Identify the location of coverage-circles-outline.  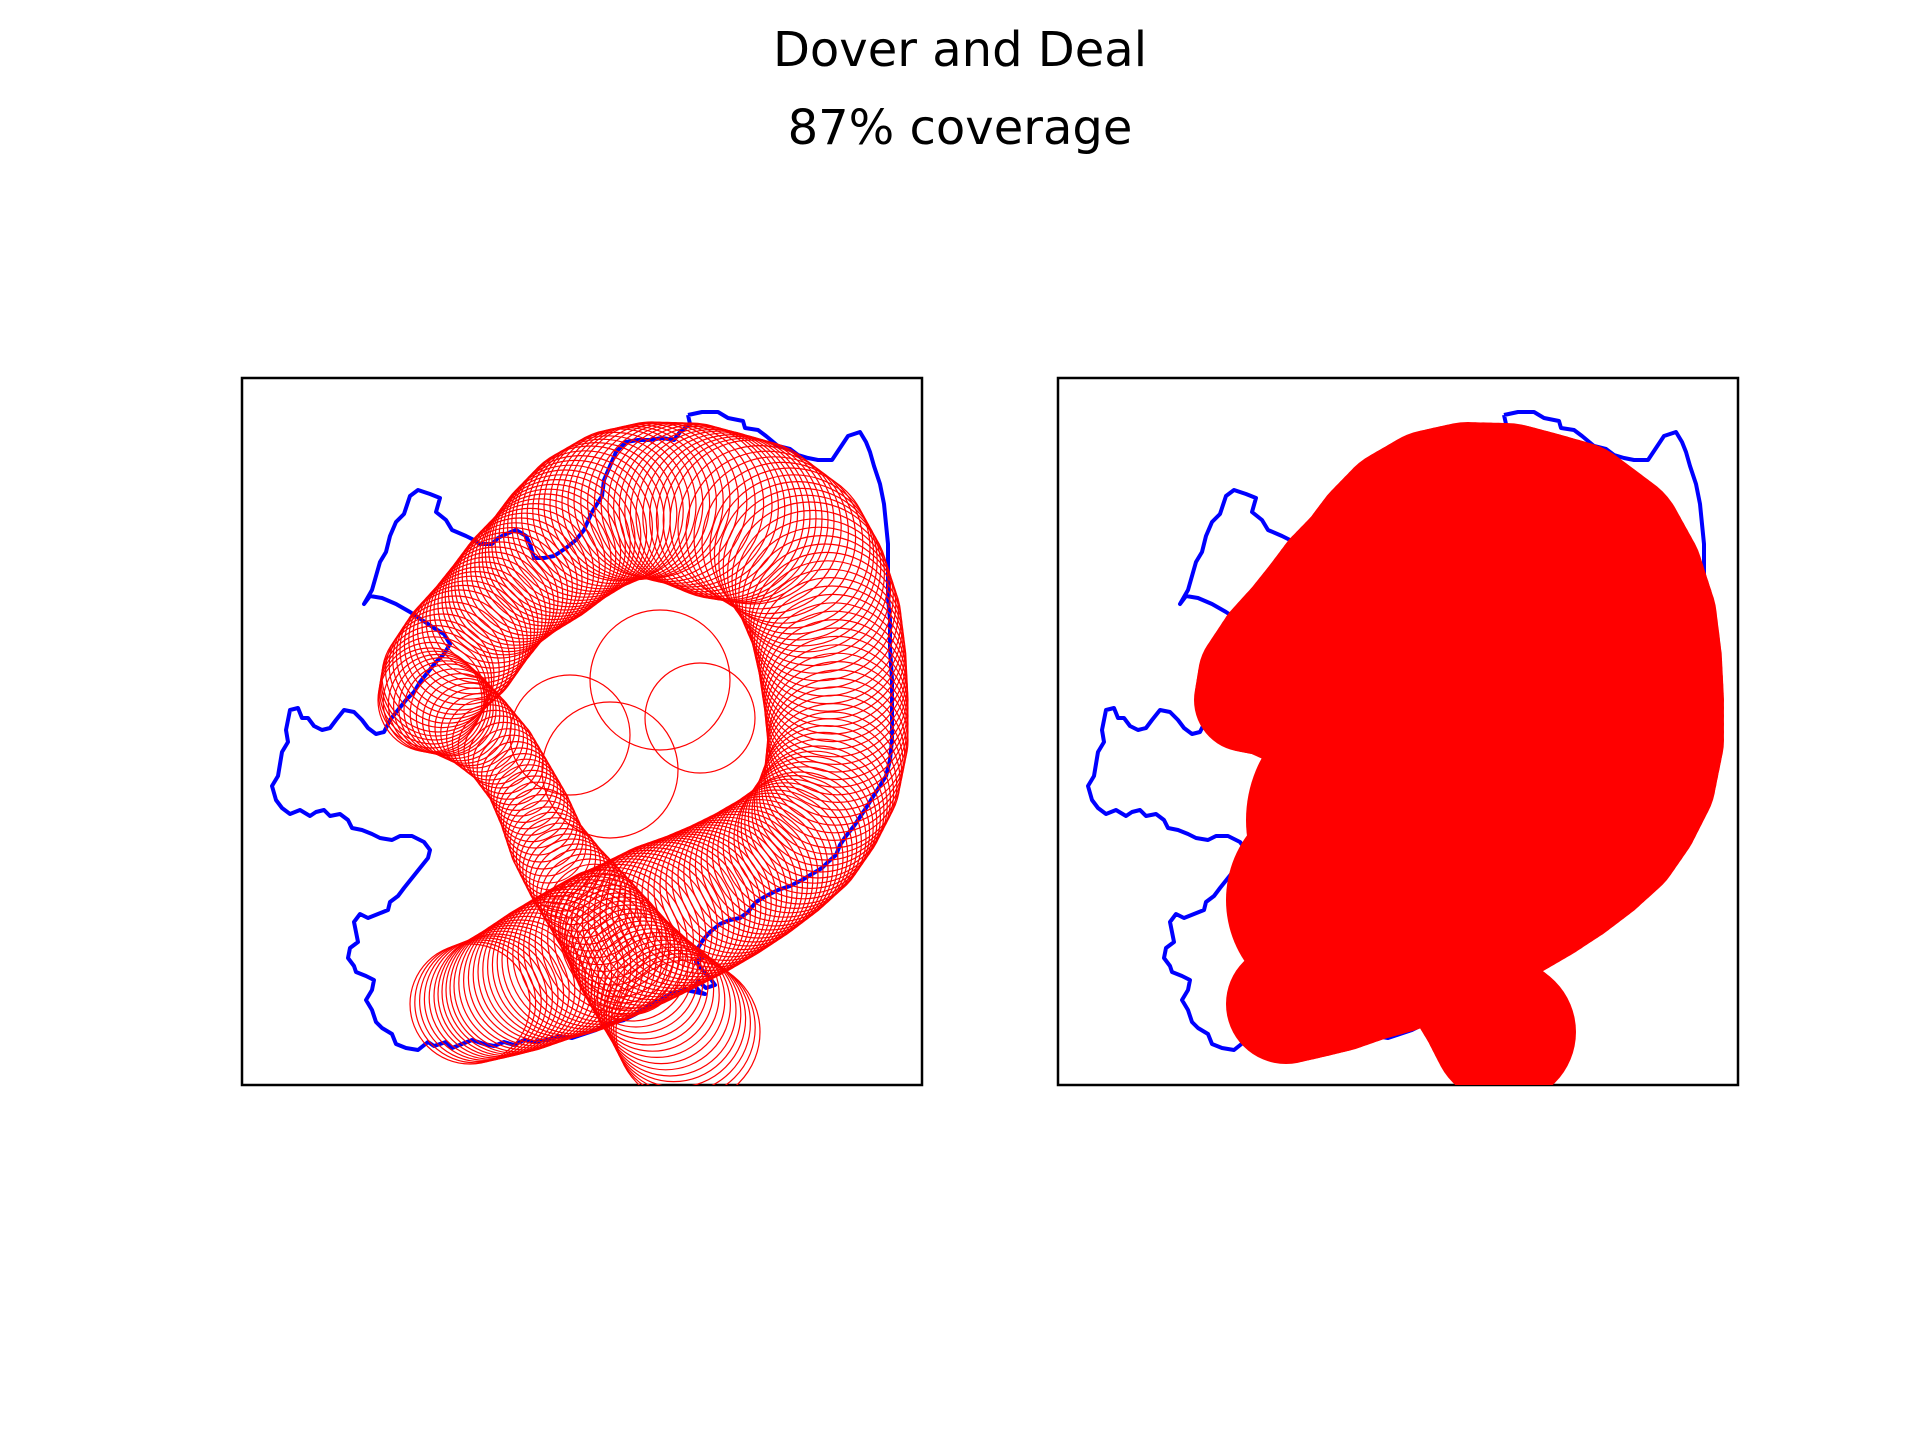
(643, 753).